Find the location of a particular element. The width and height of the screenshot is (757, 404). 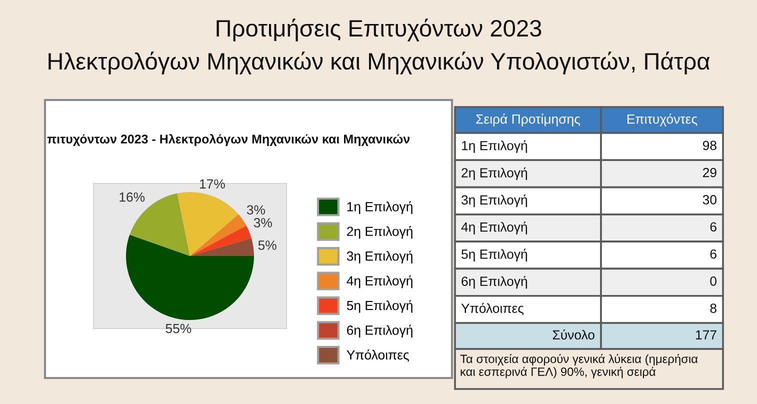

category-label: 4η Επιλογή is located at coordinates (494, 228).